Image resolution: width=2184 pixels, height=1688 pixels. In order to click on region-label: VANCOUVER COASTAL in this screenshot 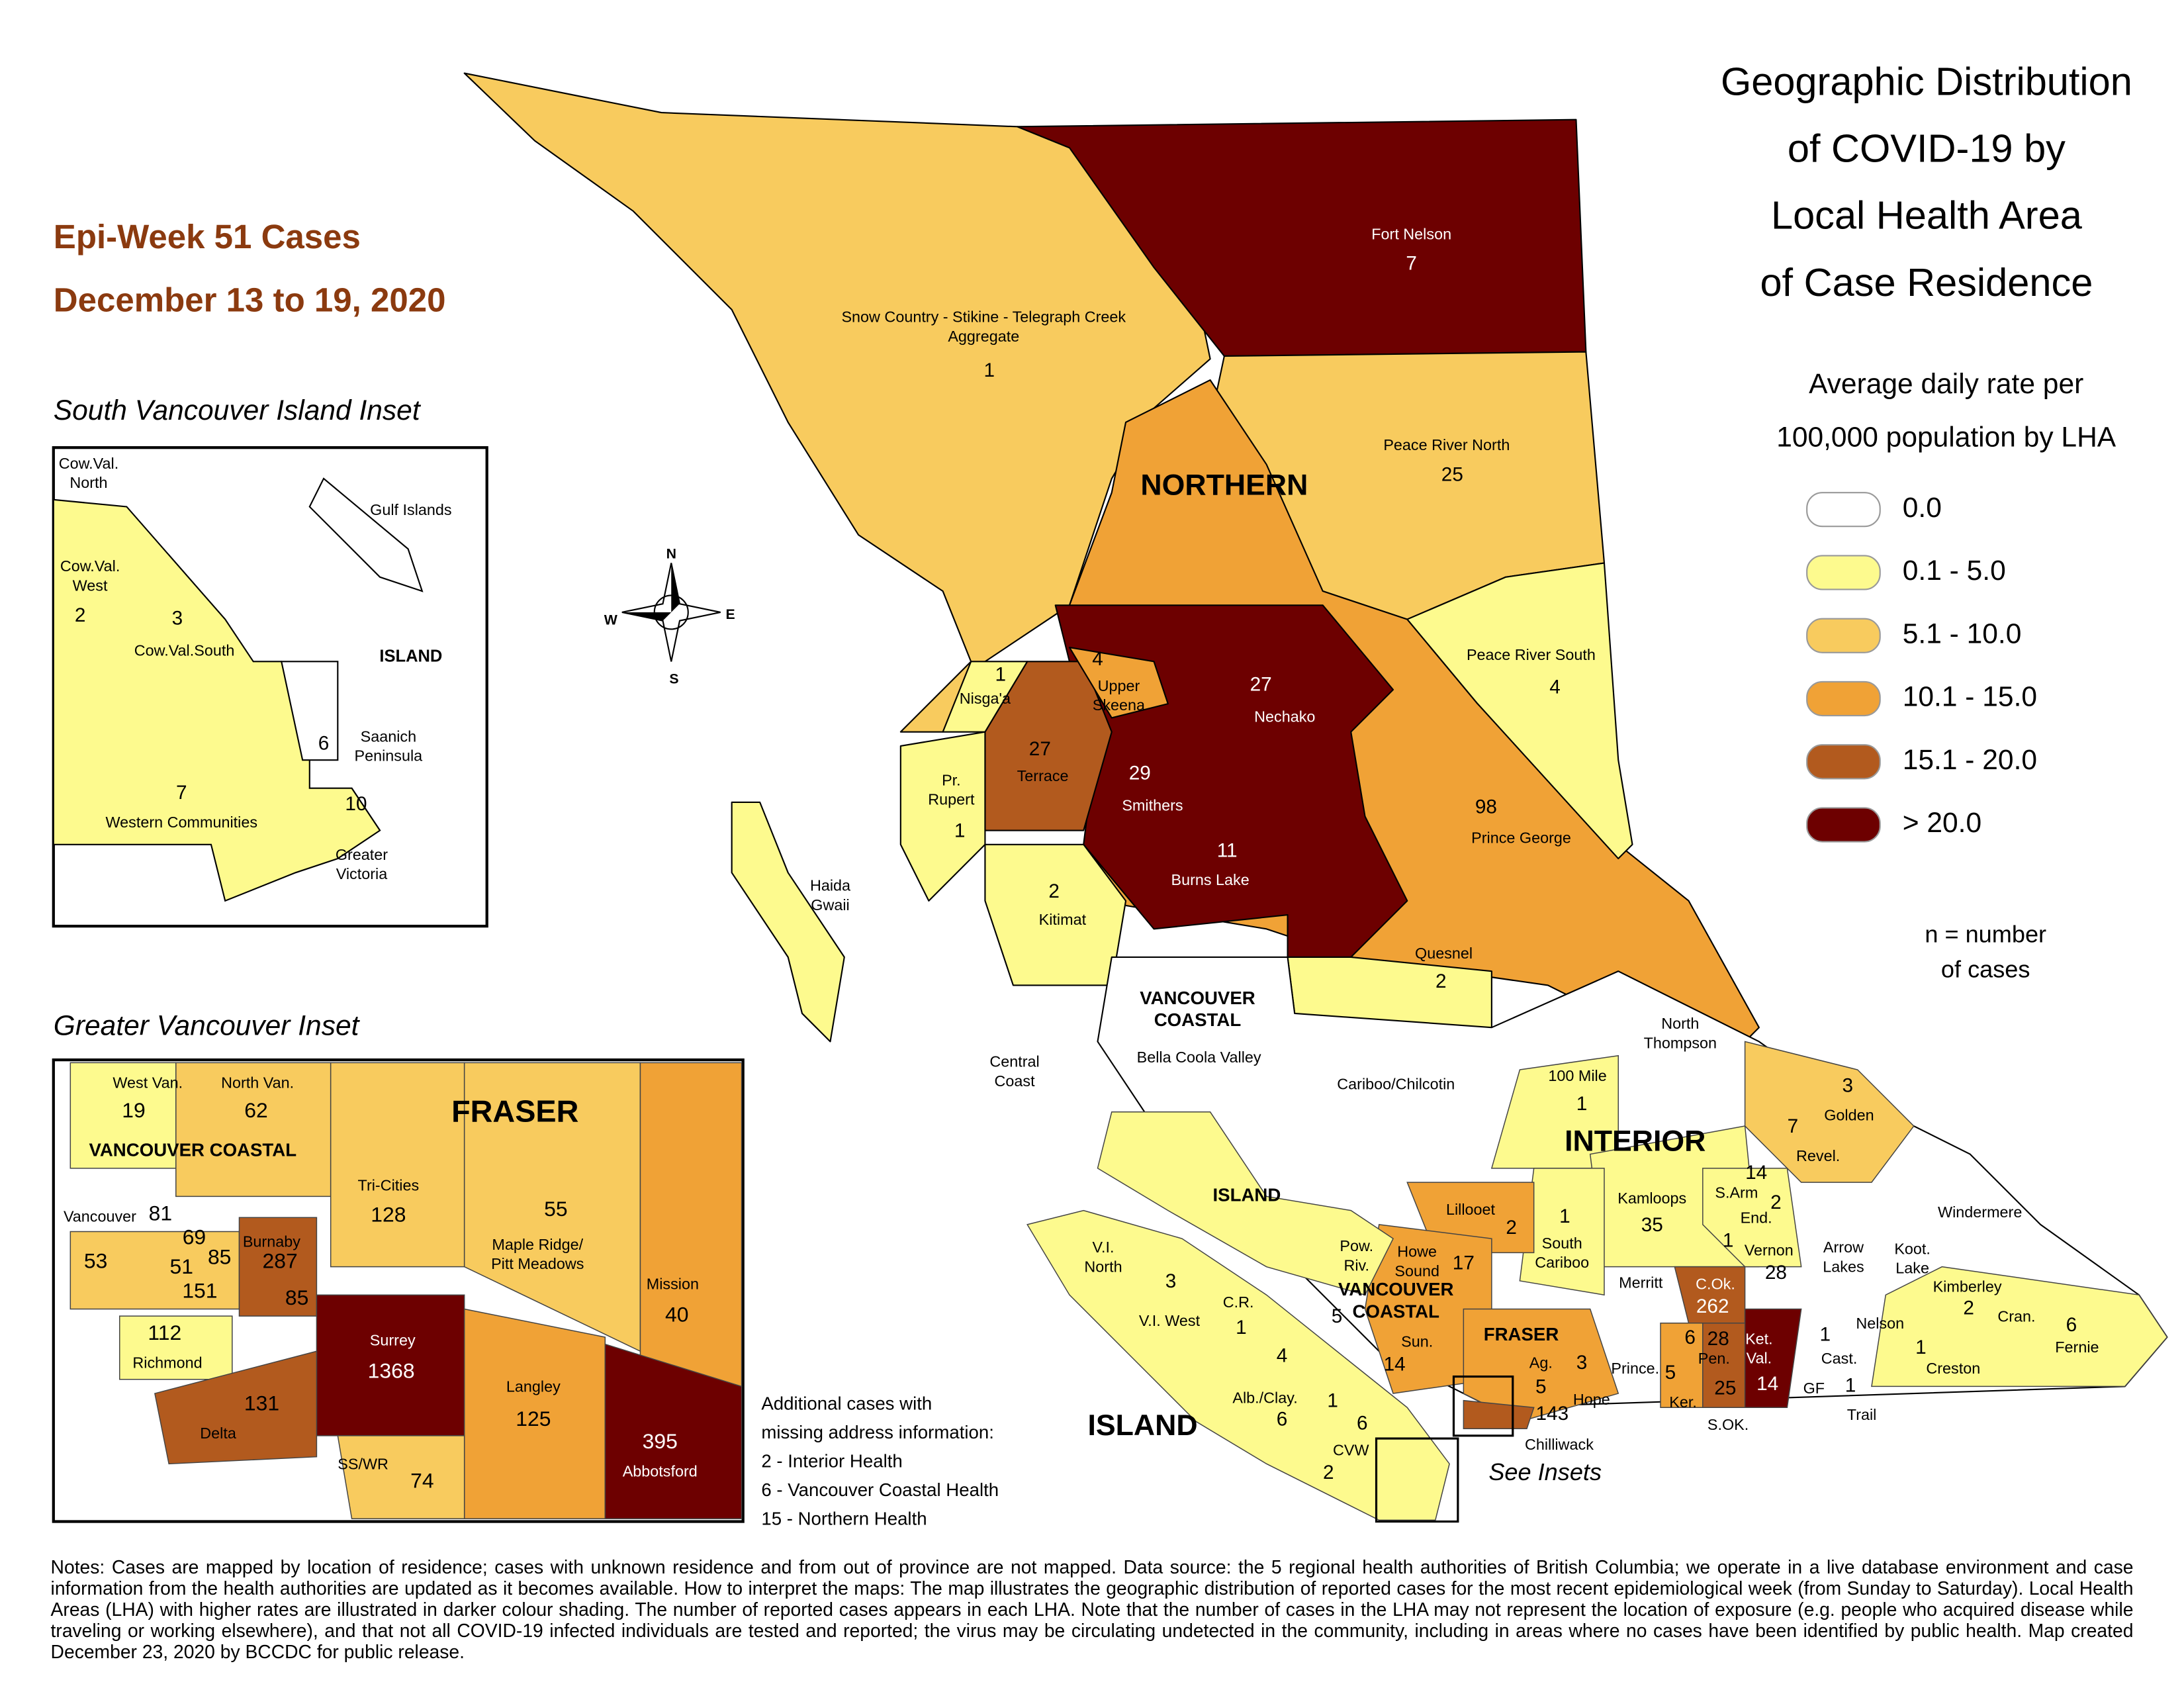, I will do `click(192, 1150)`.